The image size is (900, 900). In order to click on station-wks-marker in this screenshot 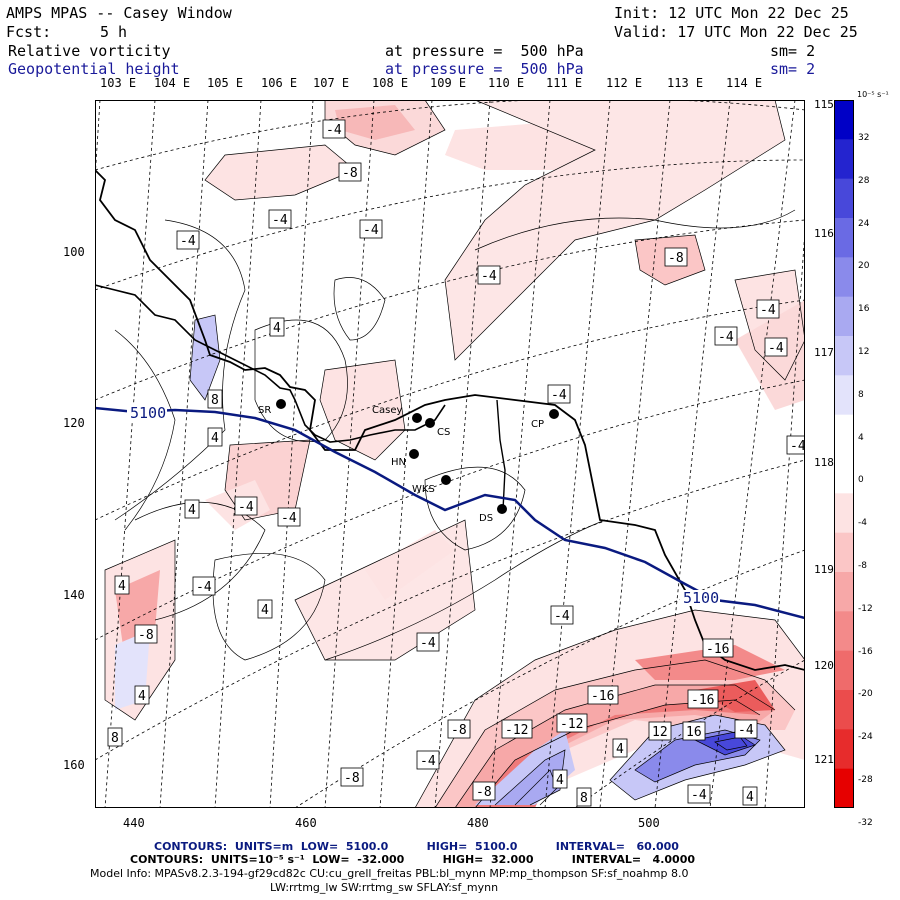, I will do `click(446, 480)`.